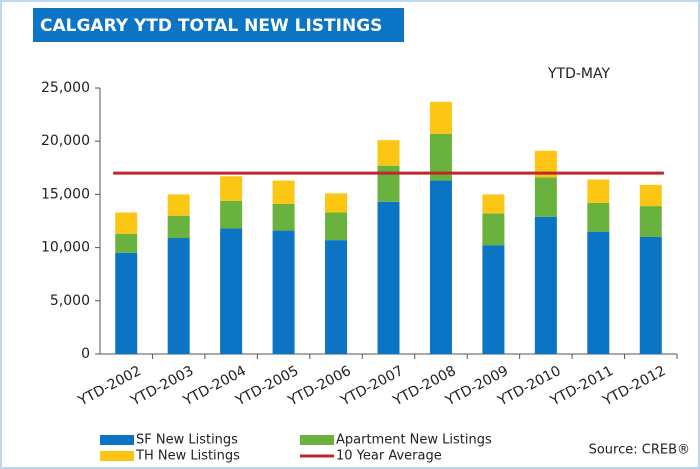 This screenshot has height=469, width=700. What do you see at coordinates (639, 450) in the screenshot?
I see `source: Source: CREB®` at bounding box center [639, 450].